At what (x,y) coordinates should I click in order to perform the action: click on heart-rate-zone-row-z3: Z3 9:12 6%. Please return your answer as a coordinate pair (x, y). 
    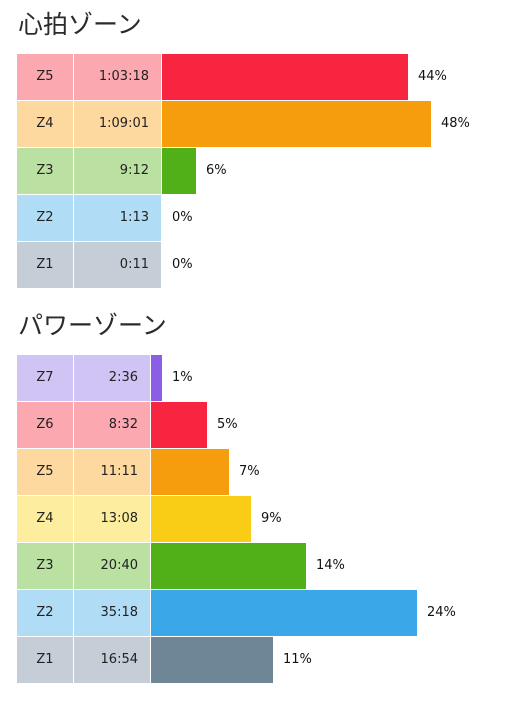
    Looking at the image, I should click on (257, 171).